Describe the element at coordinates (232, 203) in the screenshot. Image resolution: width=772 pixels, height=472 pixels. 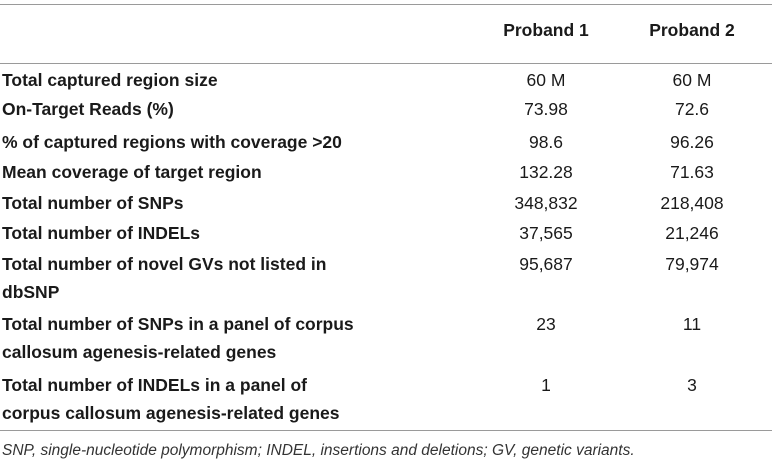
I see `row-label: Total number of SNPs` at that location.